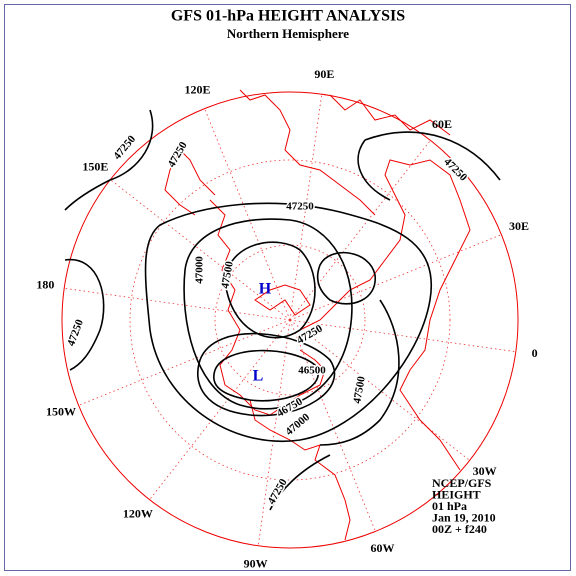 The image size is (576, 576). Describe the element at coordinates (300, 207) in the screenshot. I see `contour-label: 47250` at that location.